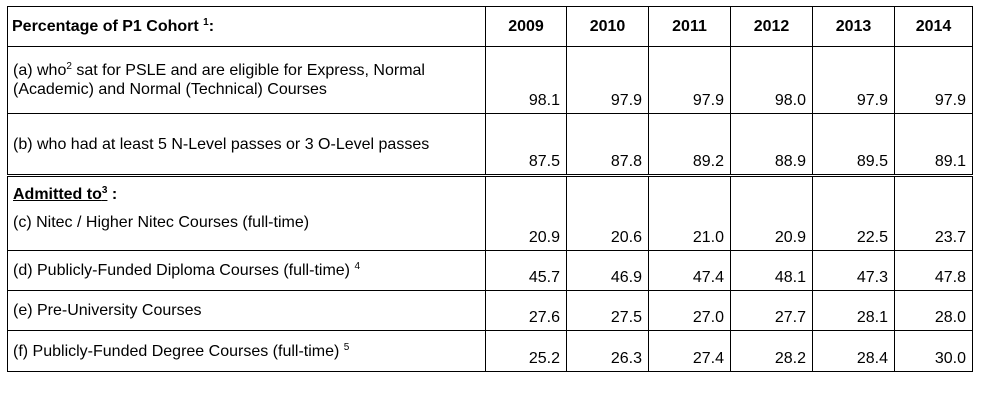  What do you see at coordinates (526, 26) in the screenshot?
I see `year-header: 2009` at bounding box center [526, 26].